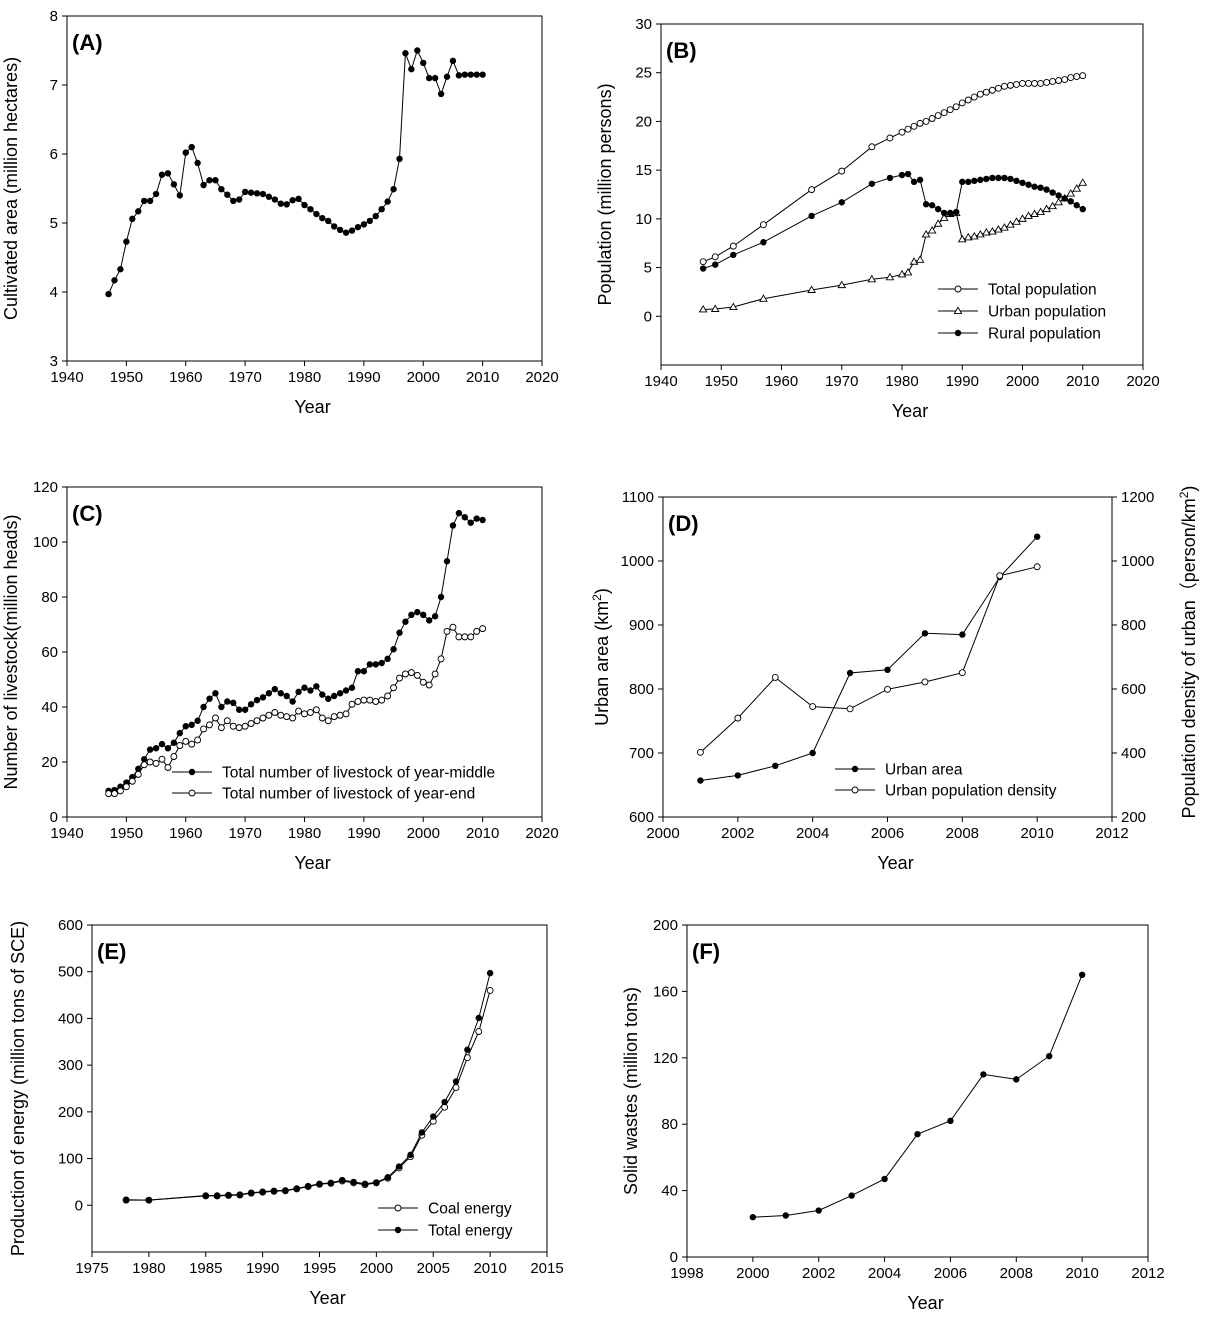  Describe the element at coordinates (1133, 817) in the screenshot. I see `y-right-tick-label: 200` at that location.